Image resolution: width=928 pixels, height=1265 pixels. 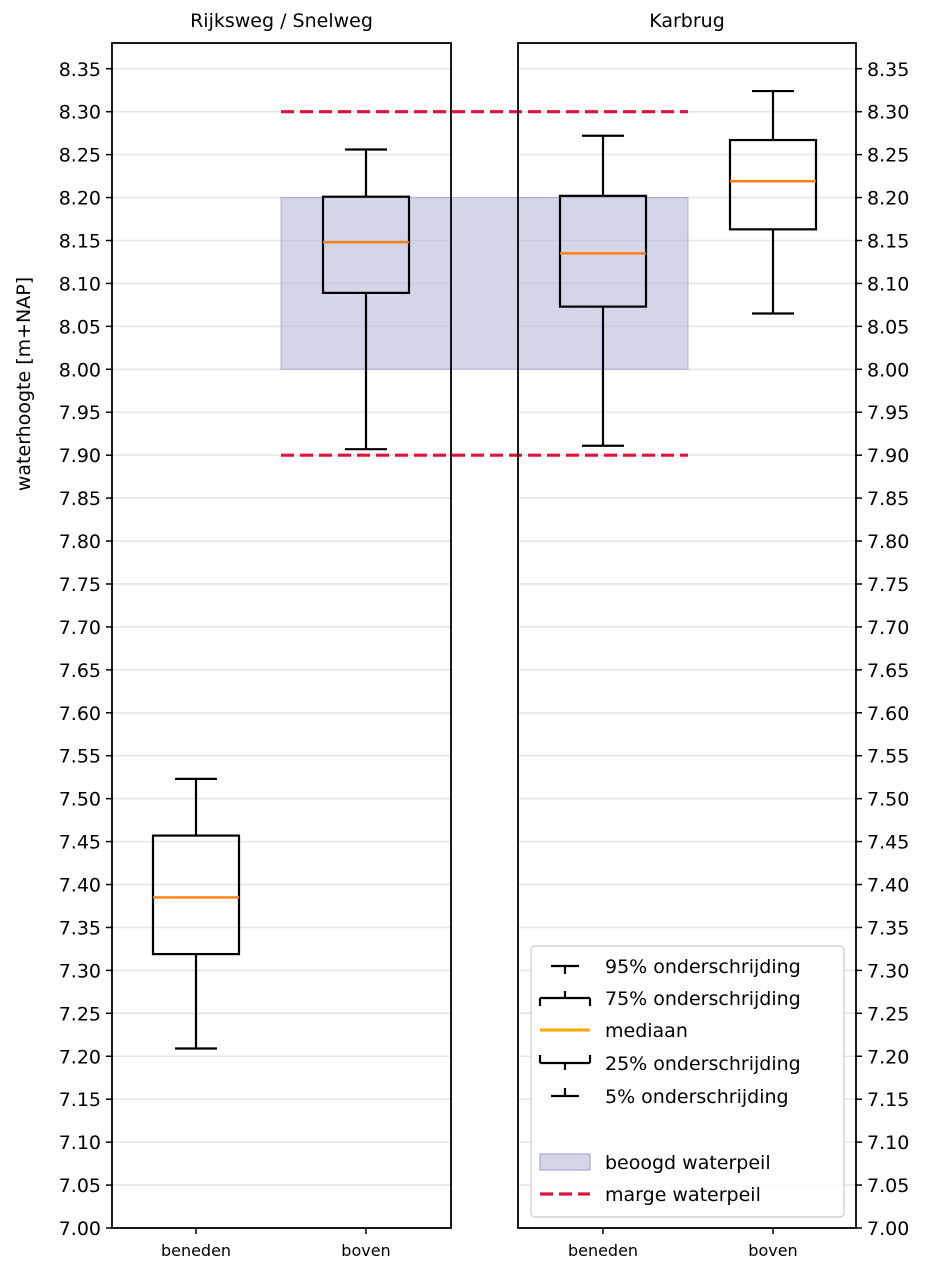 I want to click on legend-box, so click(x=687, y=1081).